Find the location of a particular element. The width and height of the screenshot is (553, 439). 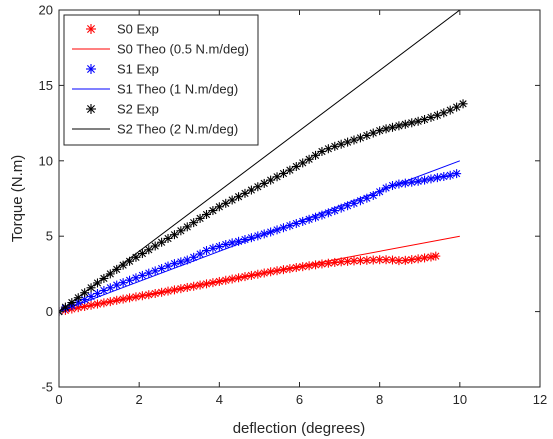

x-tick-label: 8 is located at coordinates (379, 399).